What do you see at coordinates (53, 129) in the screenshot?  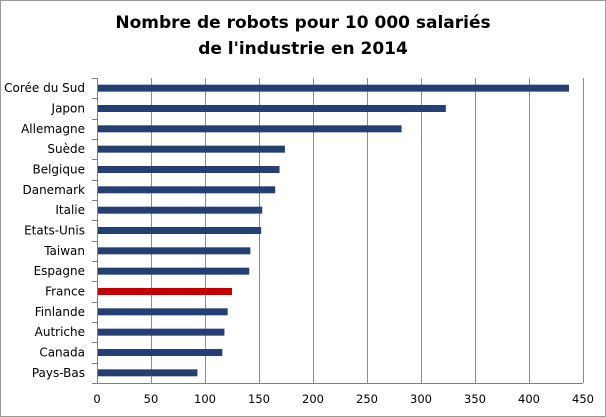 I see `category-label-allemagne: Allemagne` at bounding box center [53, 129].